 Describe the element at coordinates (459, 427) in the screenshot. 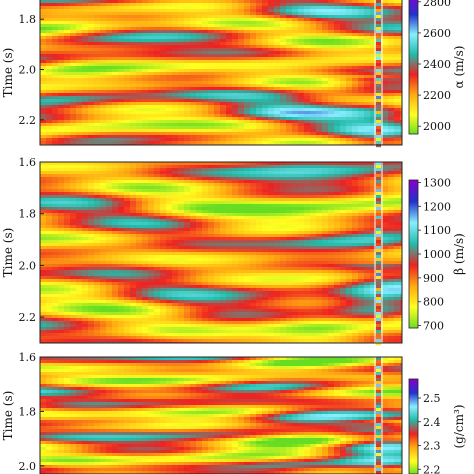

I see `colorbar-label: (g/cm³)` at that location.